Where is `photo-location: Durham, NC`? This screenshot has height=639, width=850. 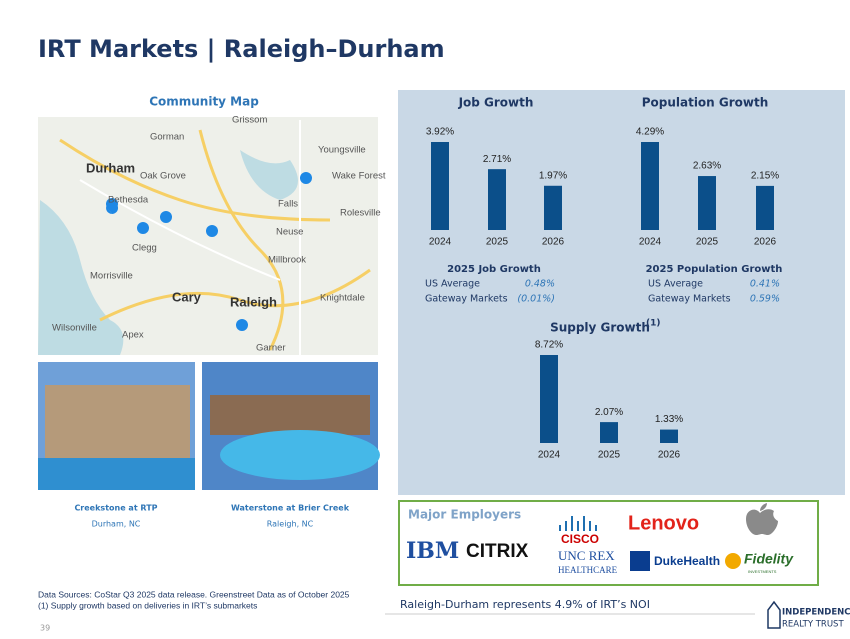 photo-location: Durham, NC is located at coordinates (116, 524).